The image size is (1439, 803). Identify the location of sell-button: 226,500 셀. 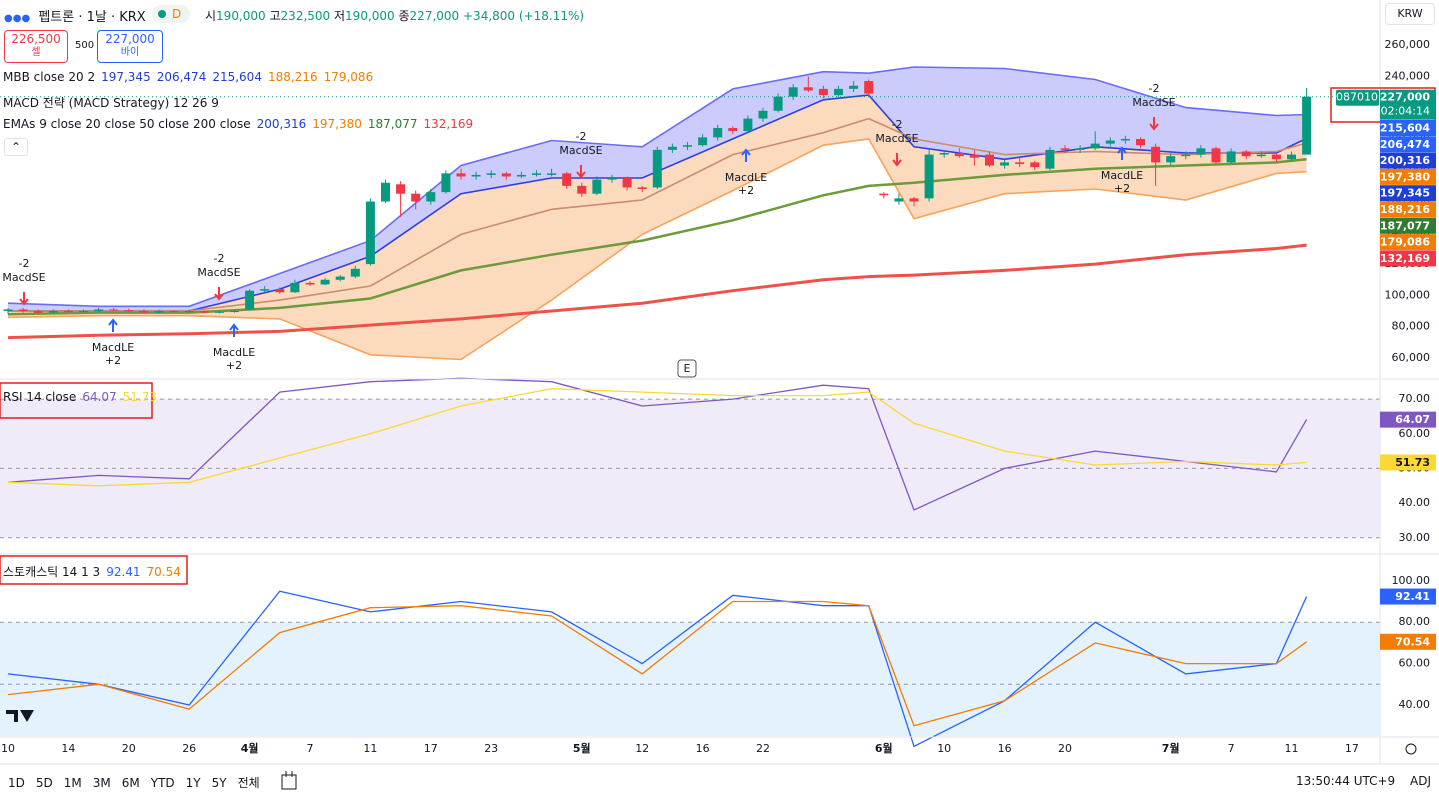
(36, 46).